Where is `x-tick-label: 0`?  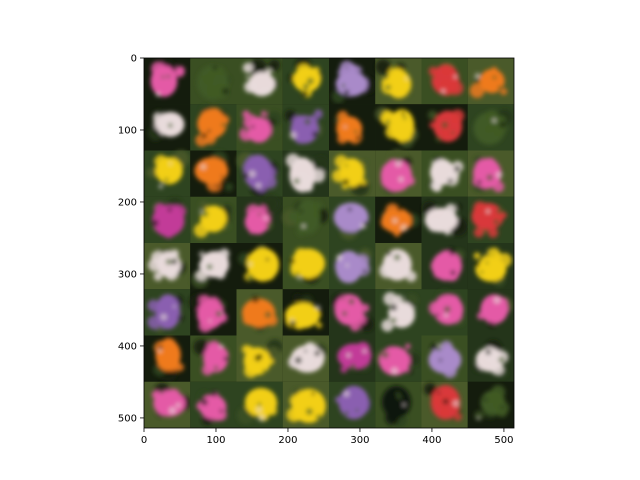 x-tick-label: 0 is located at coordinates (144, 440).